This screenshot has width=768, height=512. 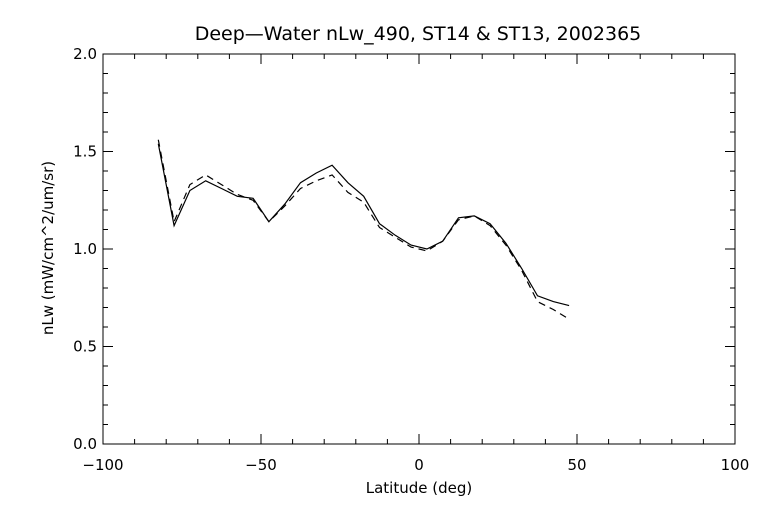 I want to click on chart-title: Deep—Water nLw_490, ST14 & ST13, 2002365, so click(x=418, y=34).